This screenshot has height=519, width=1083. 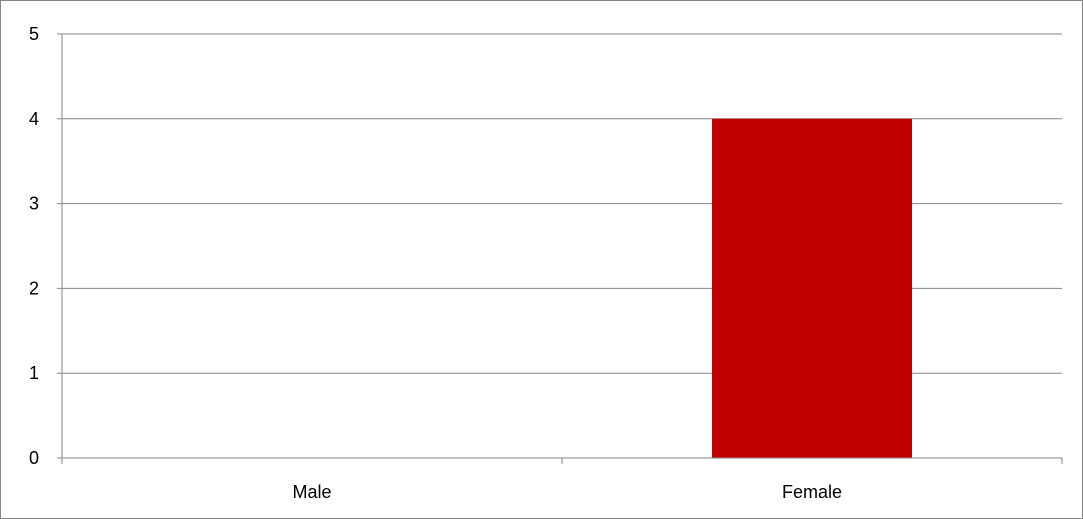 What do you see at coordinates (34, 34) in the screenshot?
I see `y-tick-label: 5` at bounding box center [34, 34].